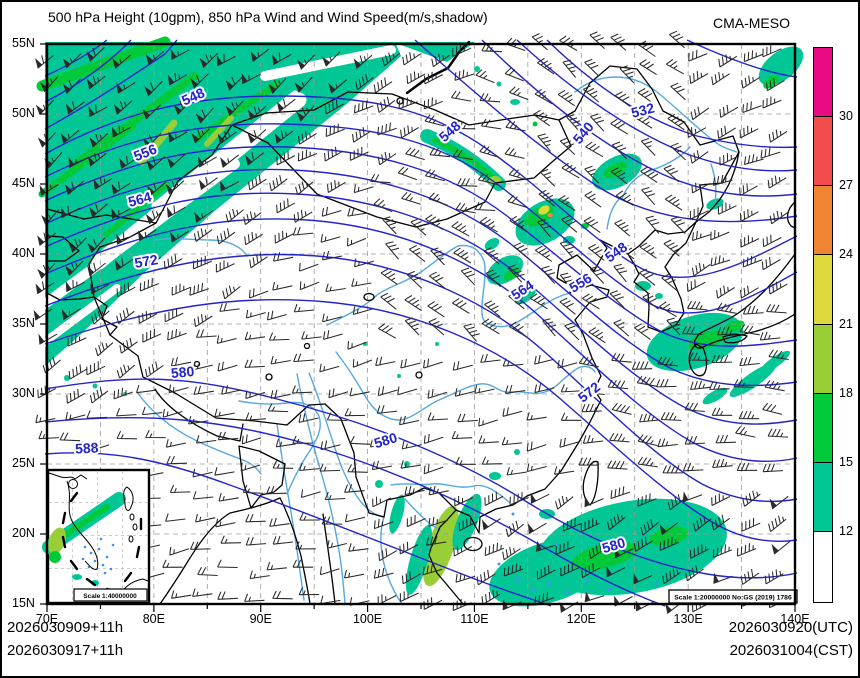  Describe the element at coordinates (846, 392) in the screenshot. I see `colorbar-value-label: 18` at that location.